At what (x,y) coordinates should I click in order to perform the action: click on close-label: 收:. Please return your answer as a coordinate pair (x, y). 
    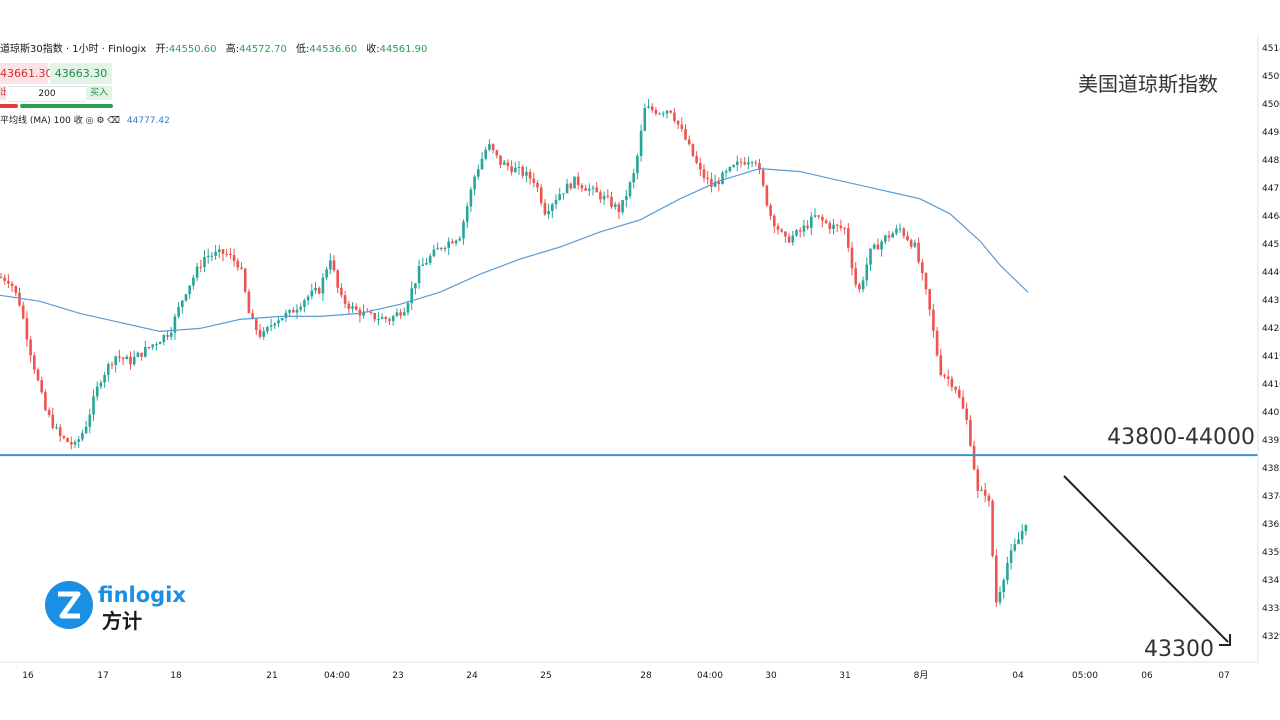
    Looking at the image, I should click on (373, 49).